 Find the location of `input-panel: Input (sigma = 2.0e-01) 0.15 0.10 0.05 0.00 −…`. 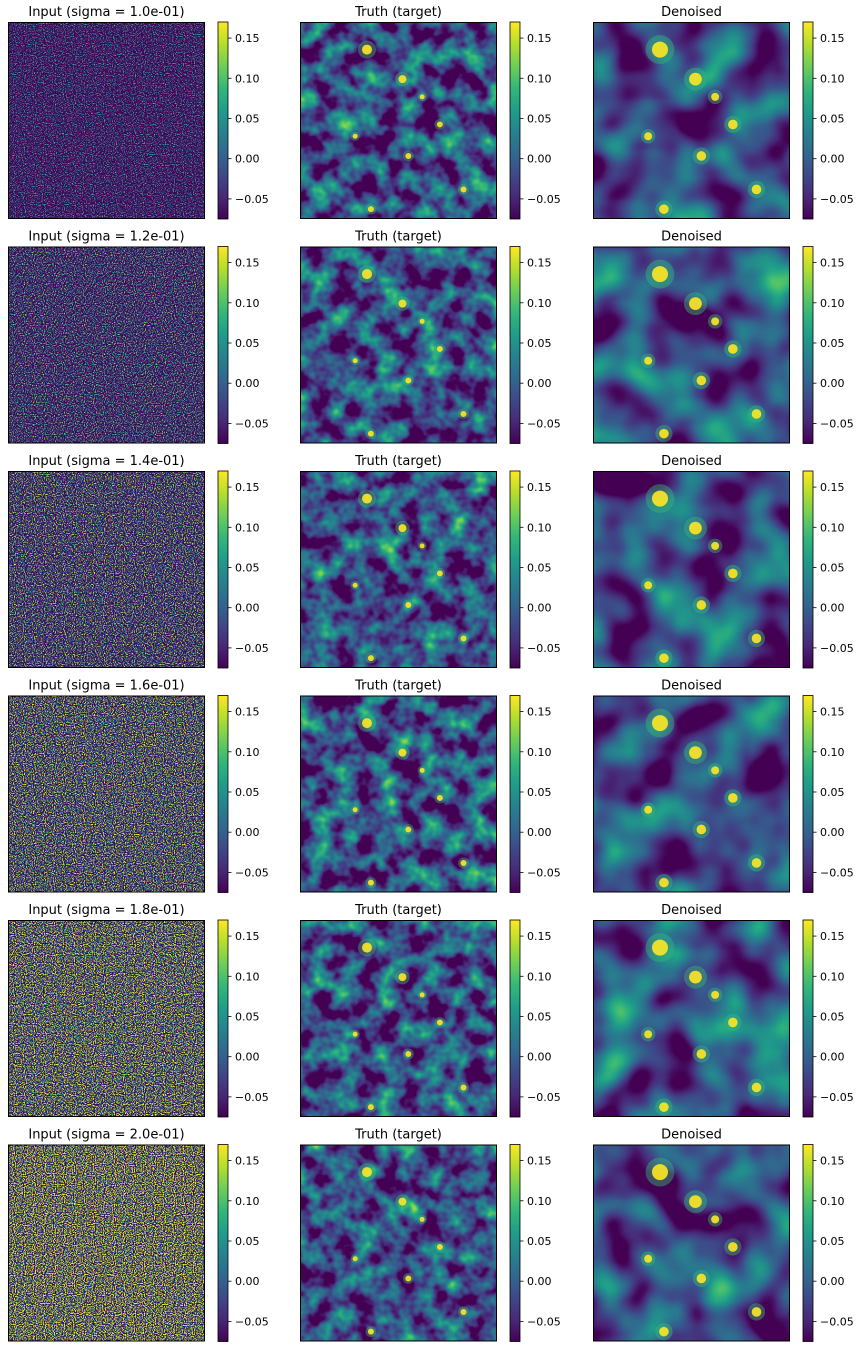

input-panel: Input (sigma = 2.0e-01) 0.15 0.10 0.05 0.00 −… is located at coordinates (138, 1235).